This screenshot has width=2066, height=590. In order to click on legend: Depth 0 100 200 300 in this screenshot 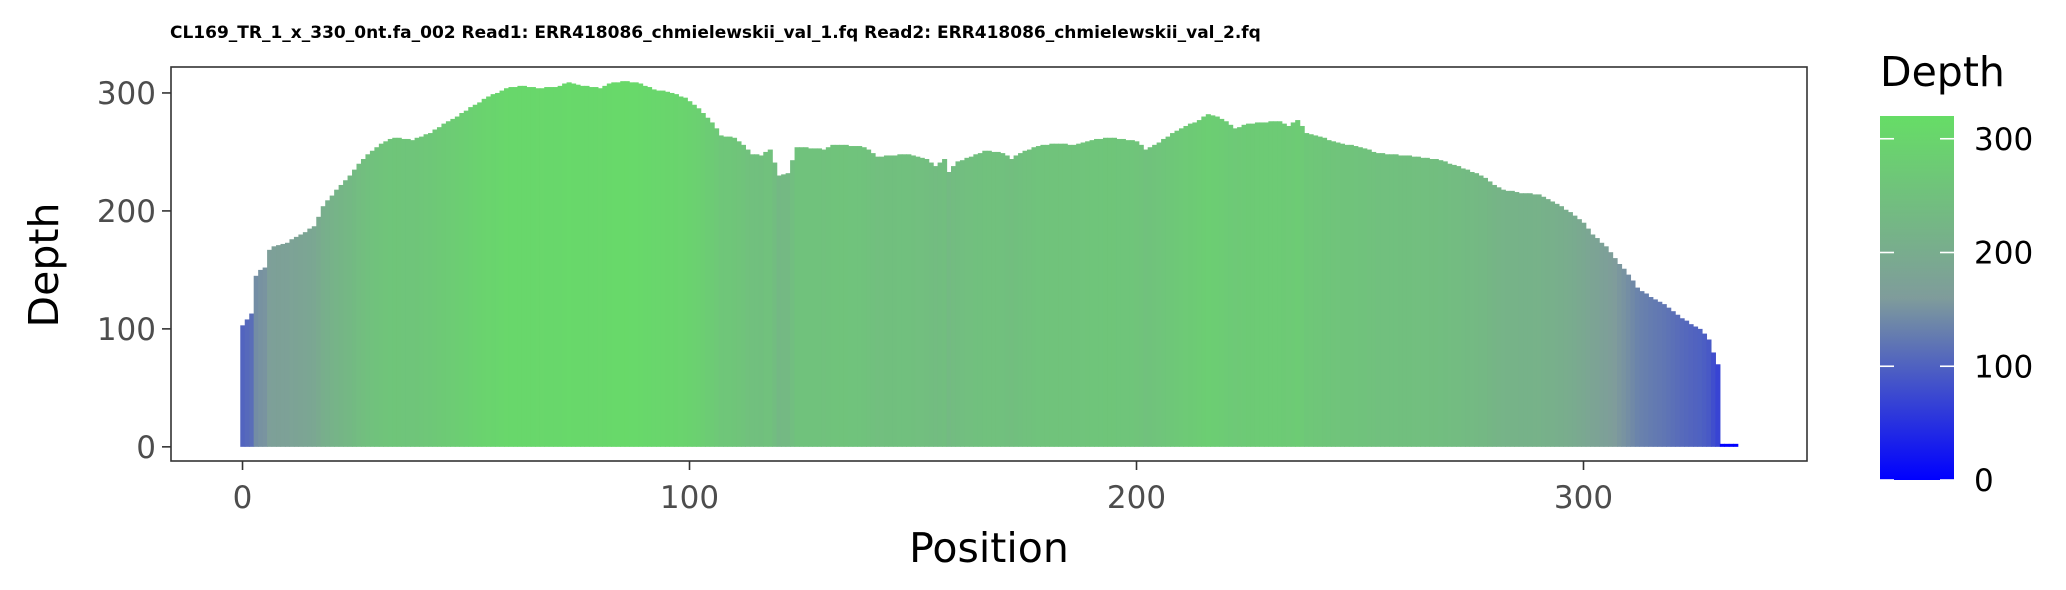, I will do `click(1956, 273)`.